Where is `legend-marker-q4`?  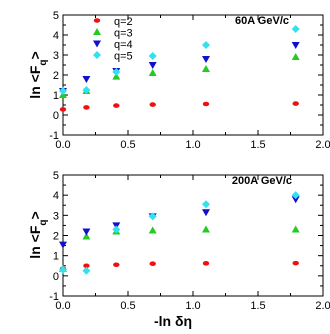 legend-marker-q4 is located at coordinates (97, 44).